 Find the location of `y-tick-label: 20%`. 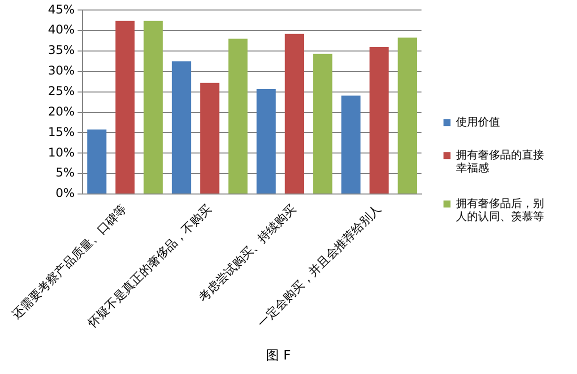

y-tick-label: 20% is located at coordinates (61, 111).